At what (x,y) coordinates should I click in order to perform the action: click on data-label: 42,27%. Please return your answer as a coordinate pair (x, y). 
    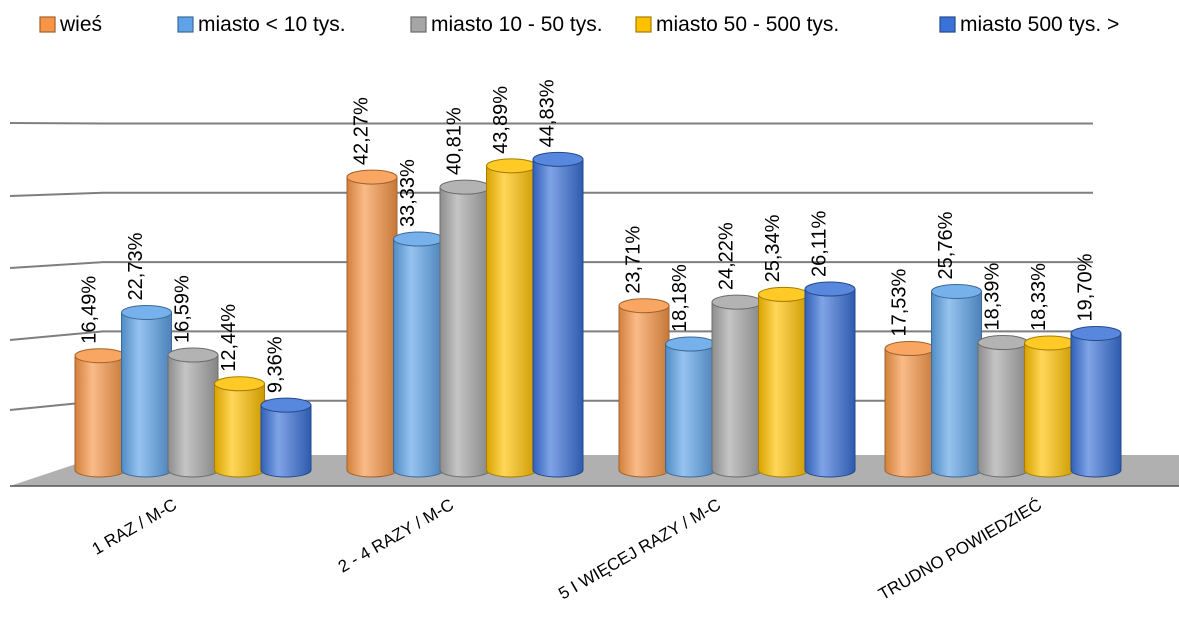
    Looking at the image, I should click on (361, 131).